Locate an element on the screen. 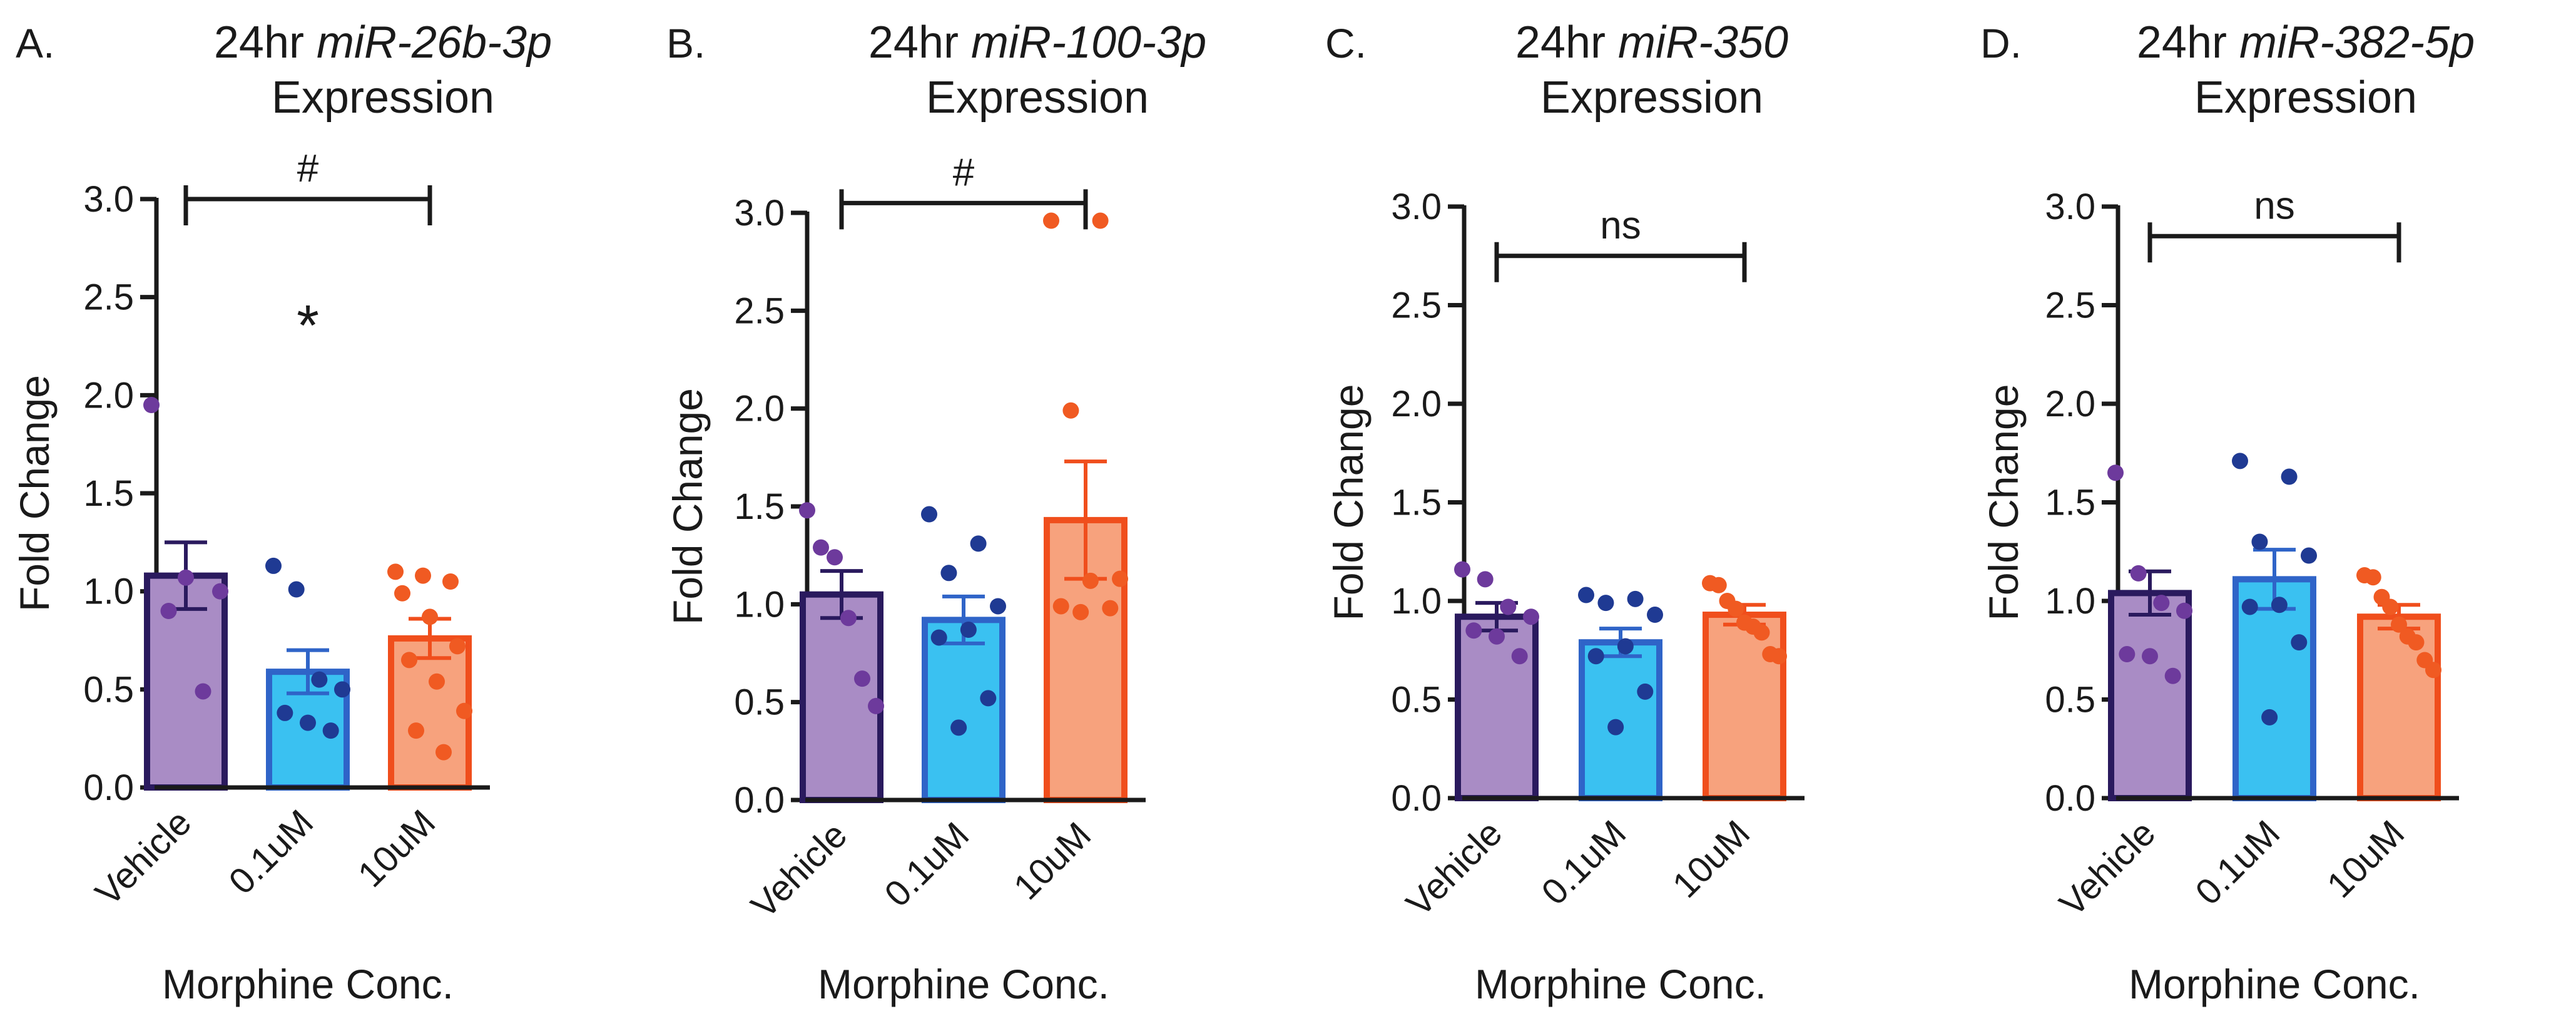 Image resolution: width=2576 pixels, height=1036 pixels. title-gene: miR-382-5p is located at coordinates (2357, 43).